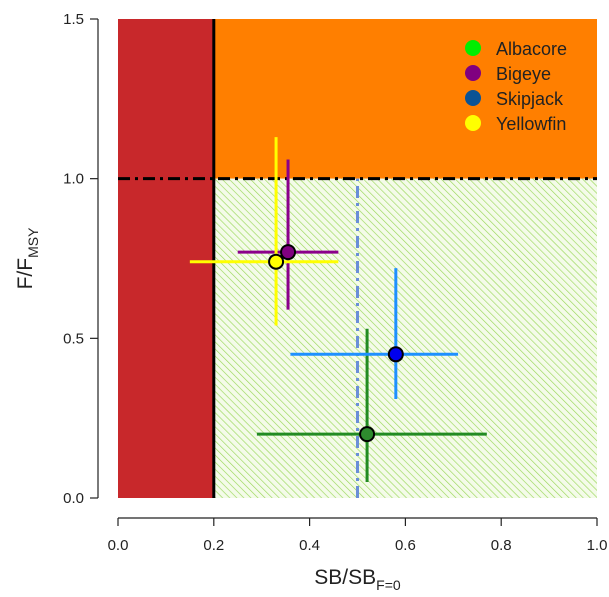 The width and height of the screenshot is (609, 597). I want to click on x-tick-label: 0.2, so click(213, 545).